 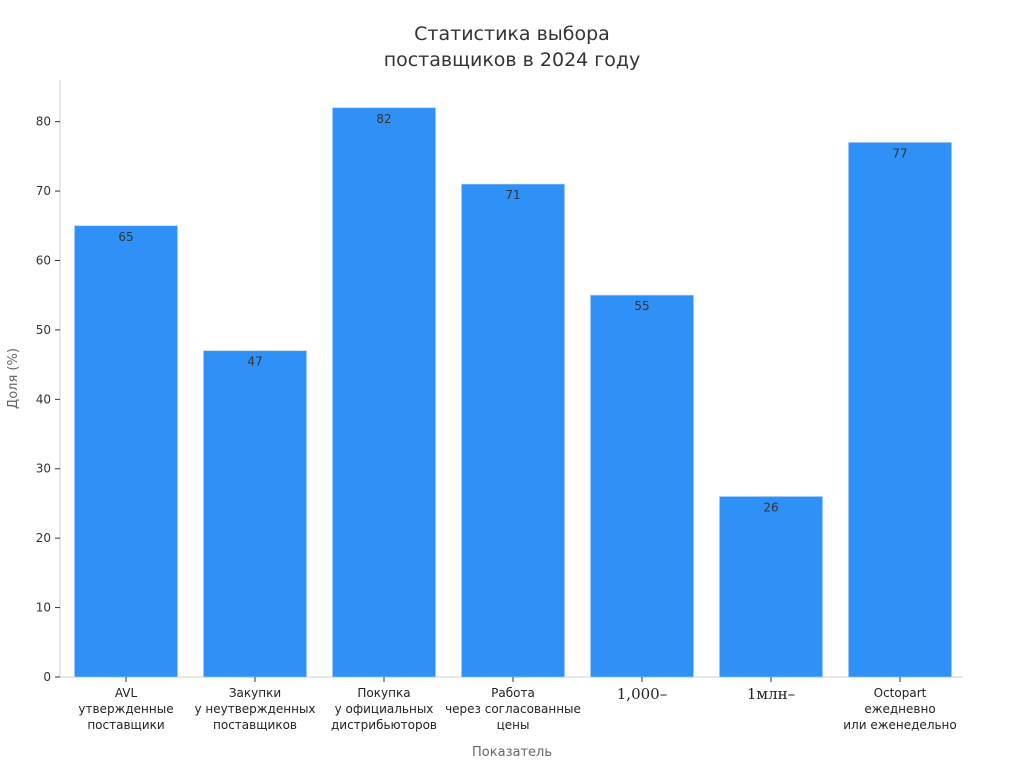 What do you see at coordinates (254, 362) in the screenshot?
I see `bar-value-label: 47` at bounding box center [254, 362].